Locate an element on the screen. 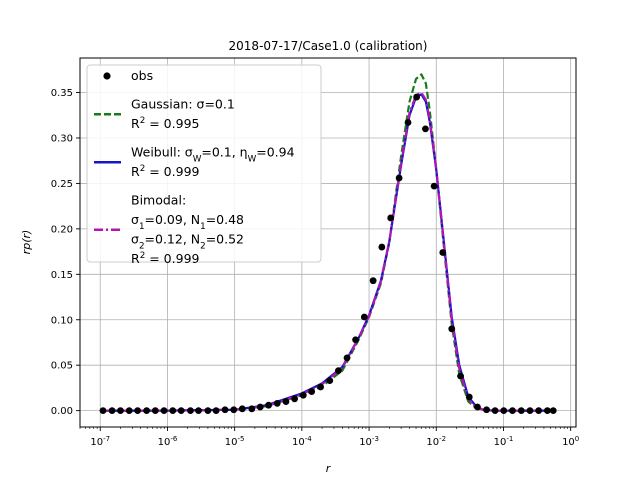  y-axis-ticks: 0.00 0.05 0.10 0.15 0.20 0.25 0.30 0.35 is located at coordinates (65, 252).